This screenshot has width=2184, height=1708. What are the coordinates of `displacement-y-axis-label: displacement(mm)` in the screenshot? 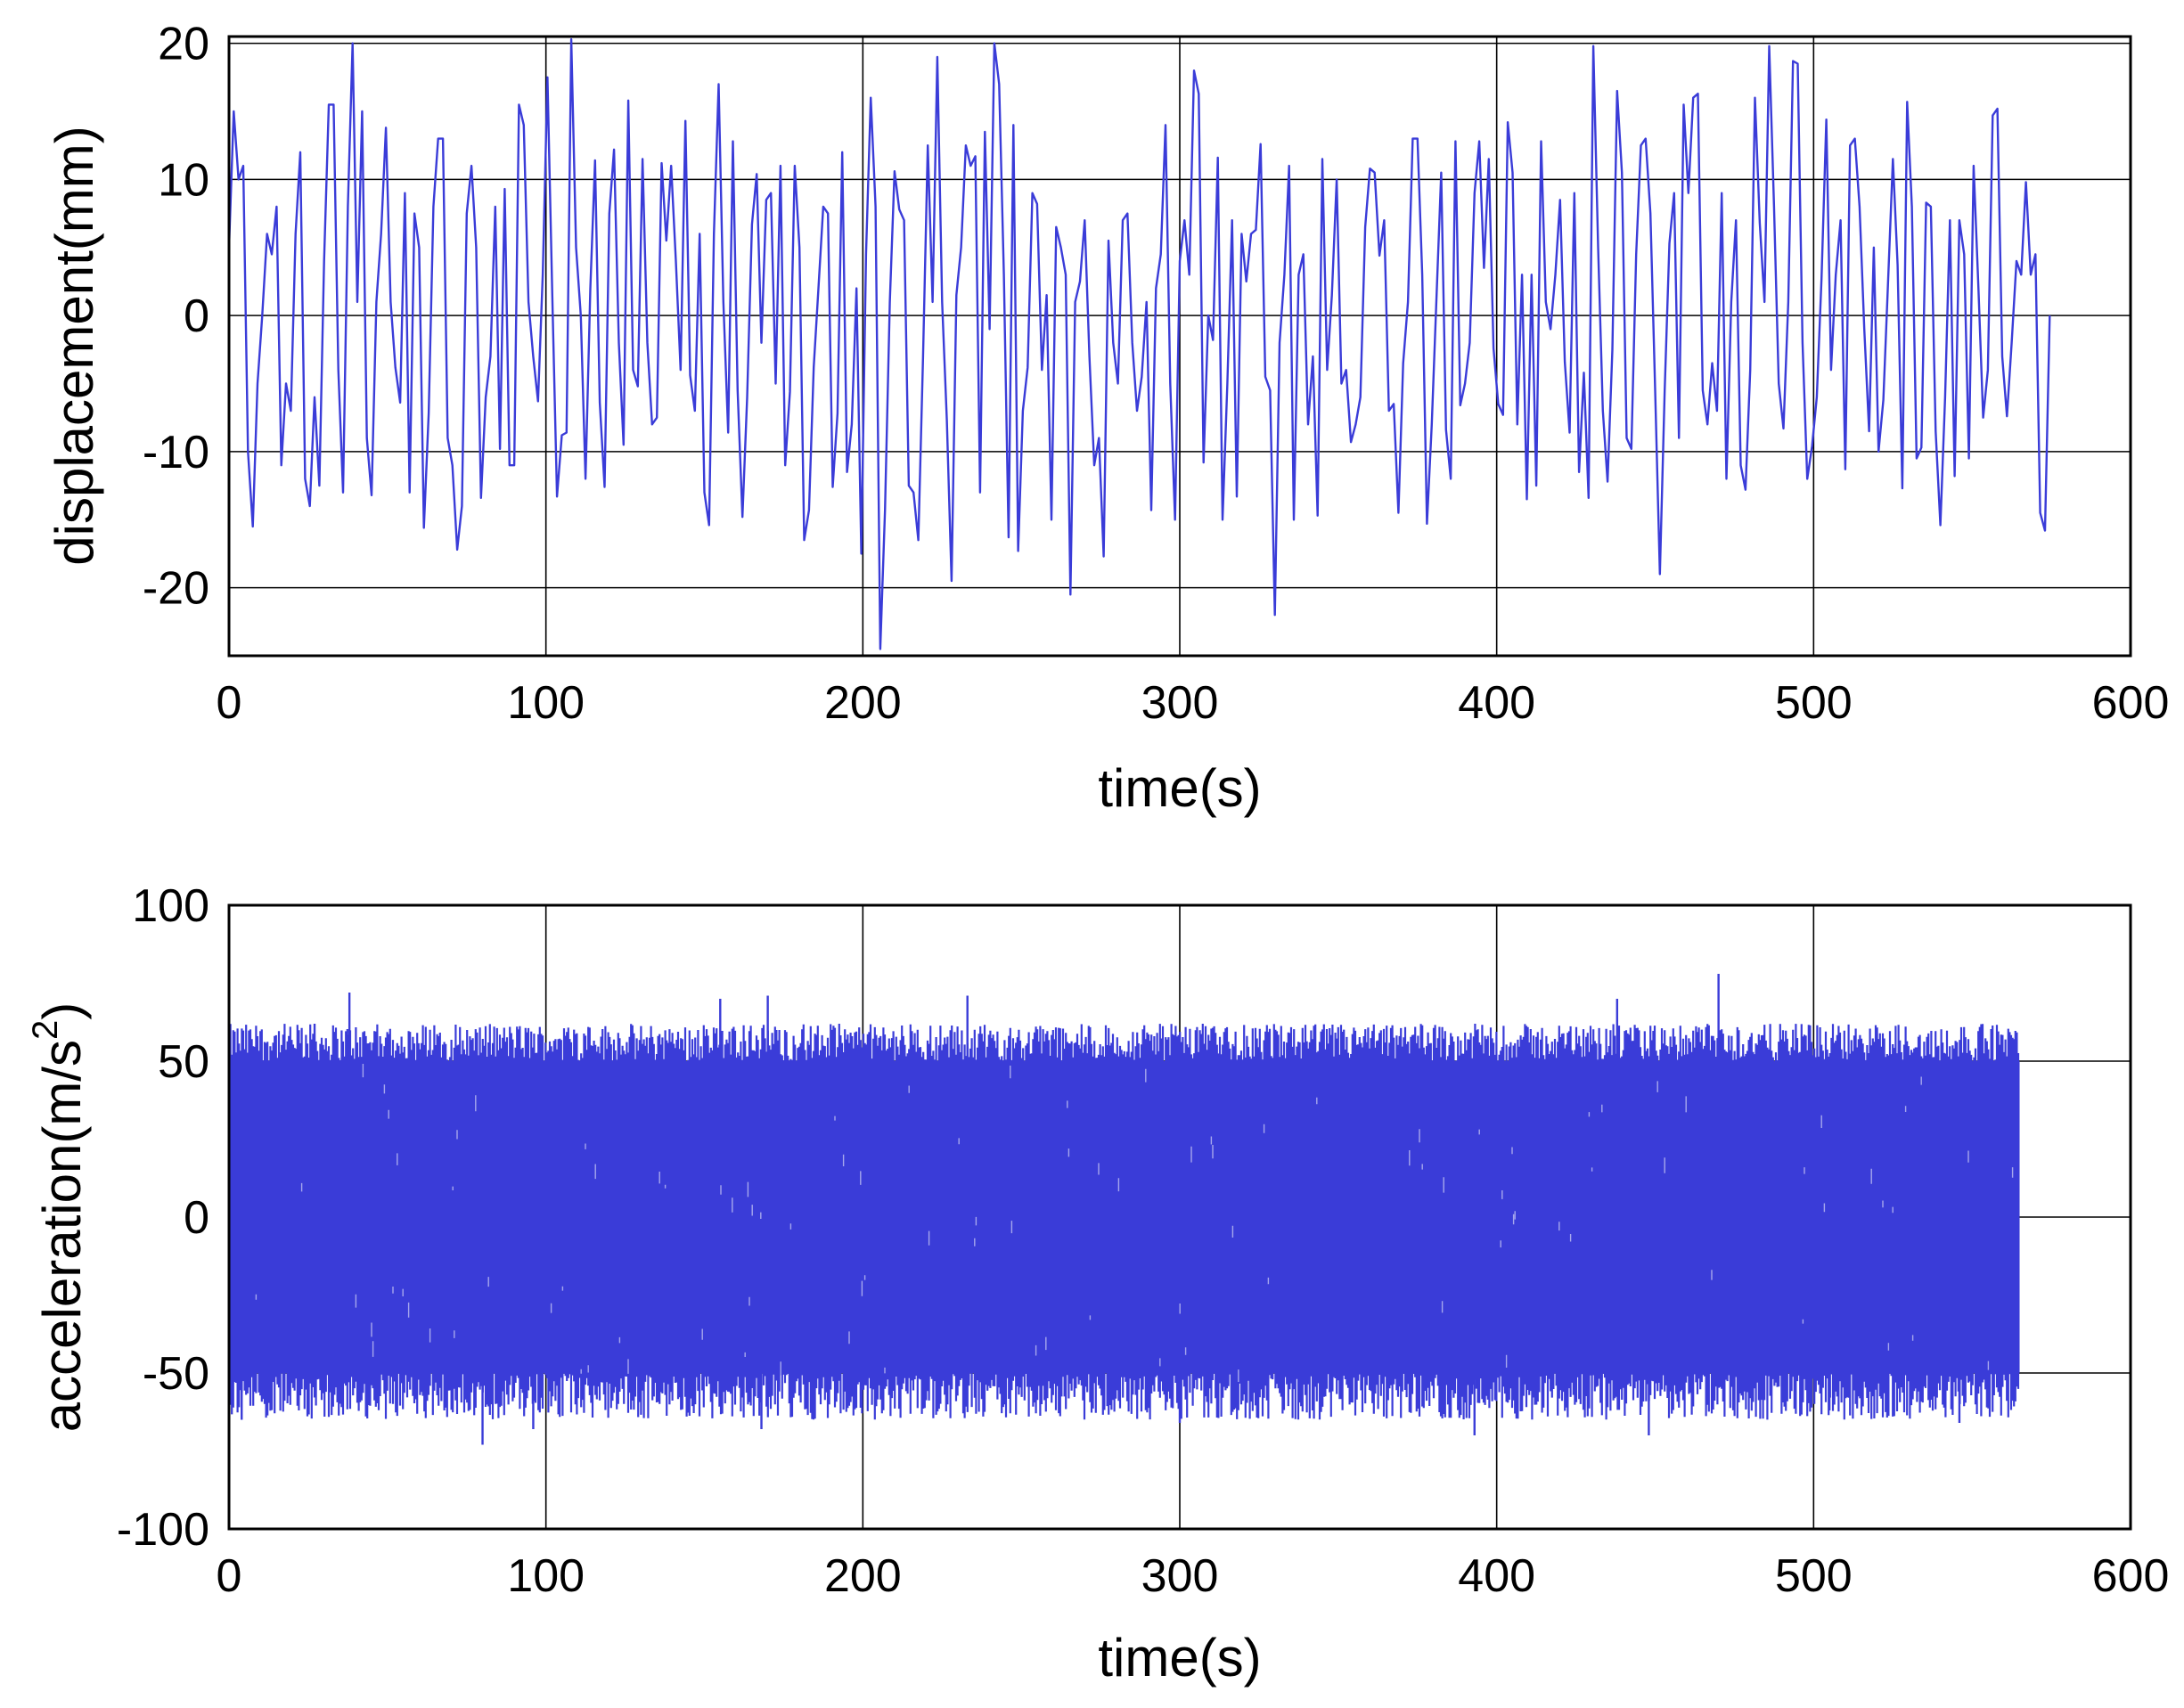 It's located at (74, 345).